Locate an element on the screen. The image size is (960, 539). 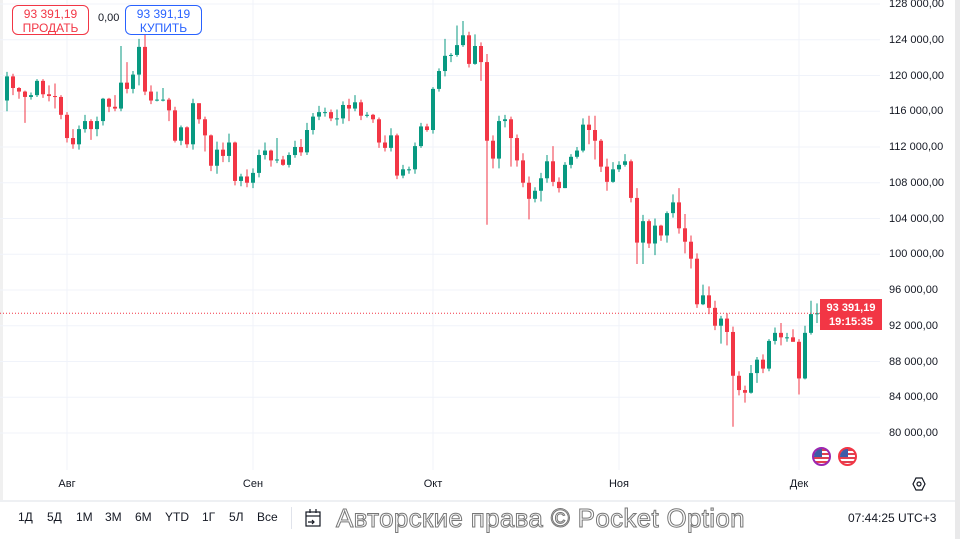
right-edge is located at coordinates (957, 269).